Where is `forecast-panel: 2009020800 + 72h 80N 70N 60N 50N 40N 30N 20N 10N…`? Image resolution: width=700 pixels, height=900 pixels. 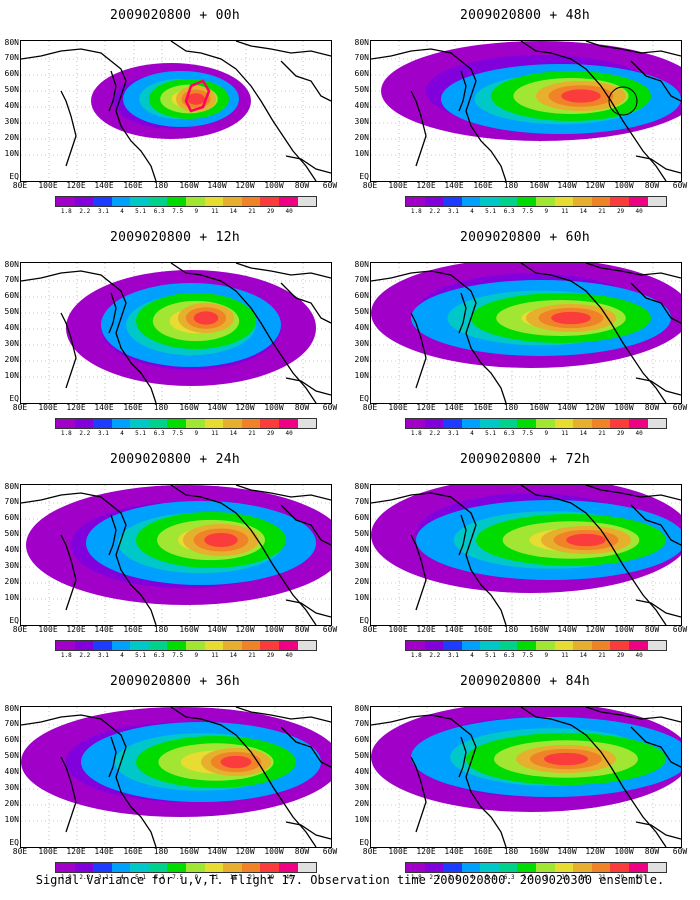 forecast-panel: 2009020800 + 72h 80N 70N 60N 50N 40N 30N 20N 10N… is located at coordinates (525, 555).